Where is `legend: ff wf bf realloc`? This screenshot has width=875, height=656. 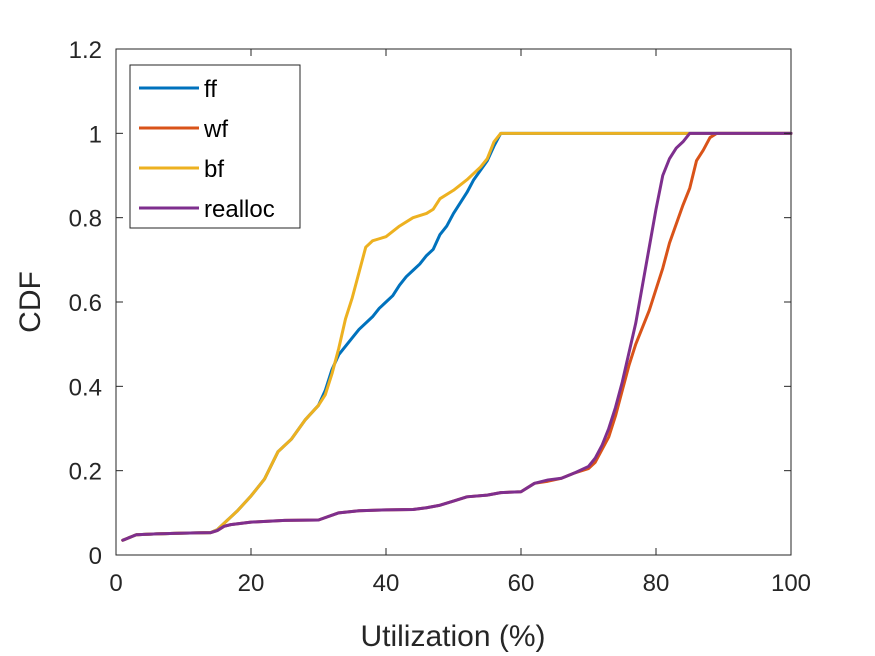
legend: ff wf bf realloc is located at coordinates (215, 146).